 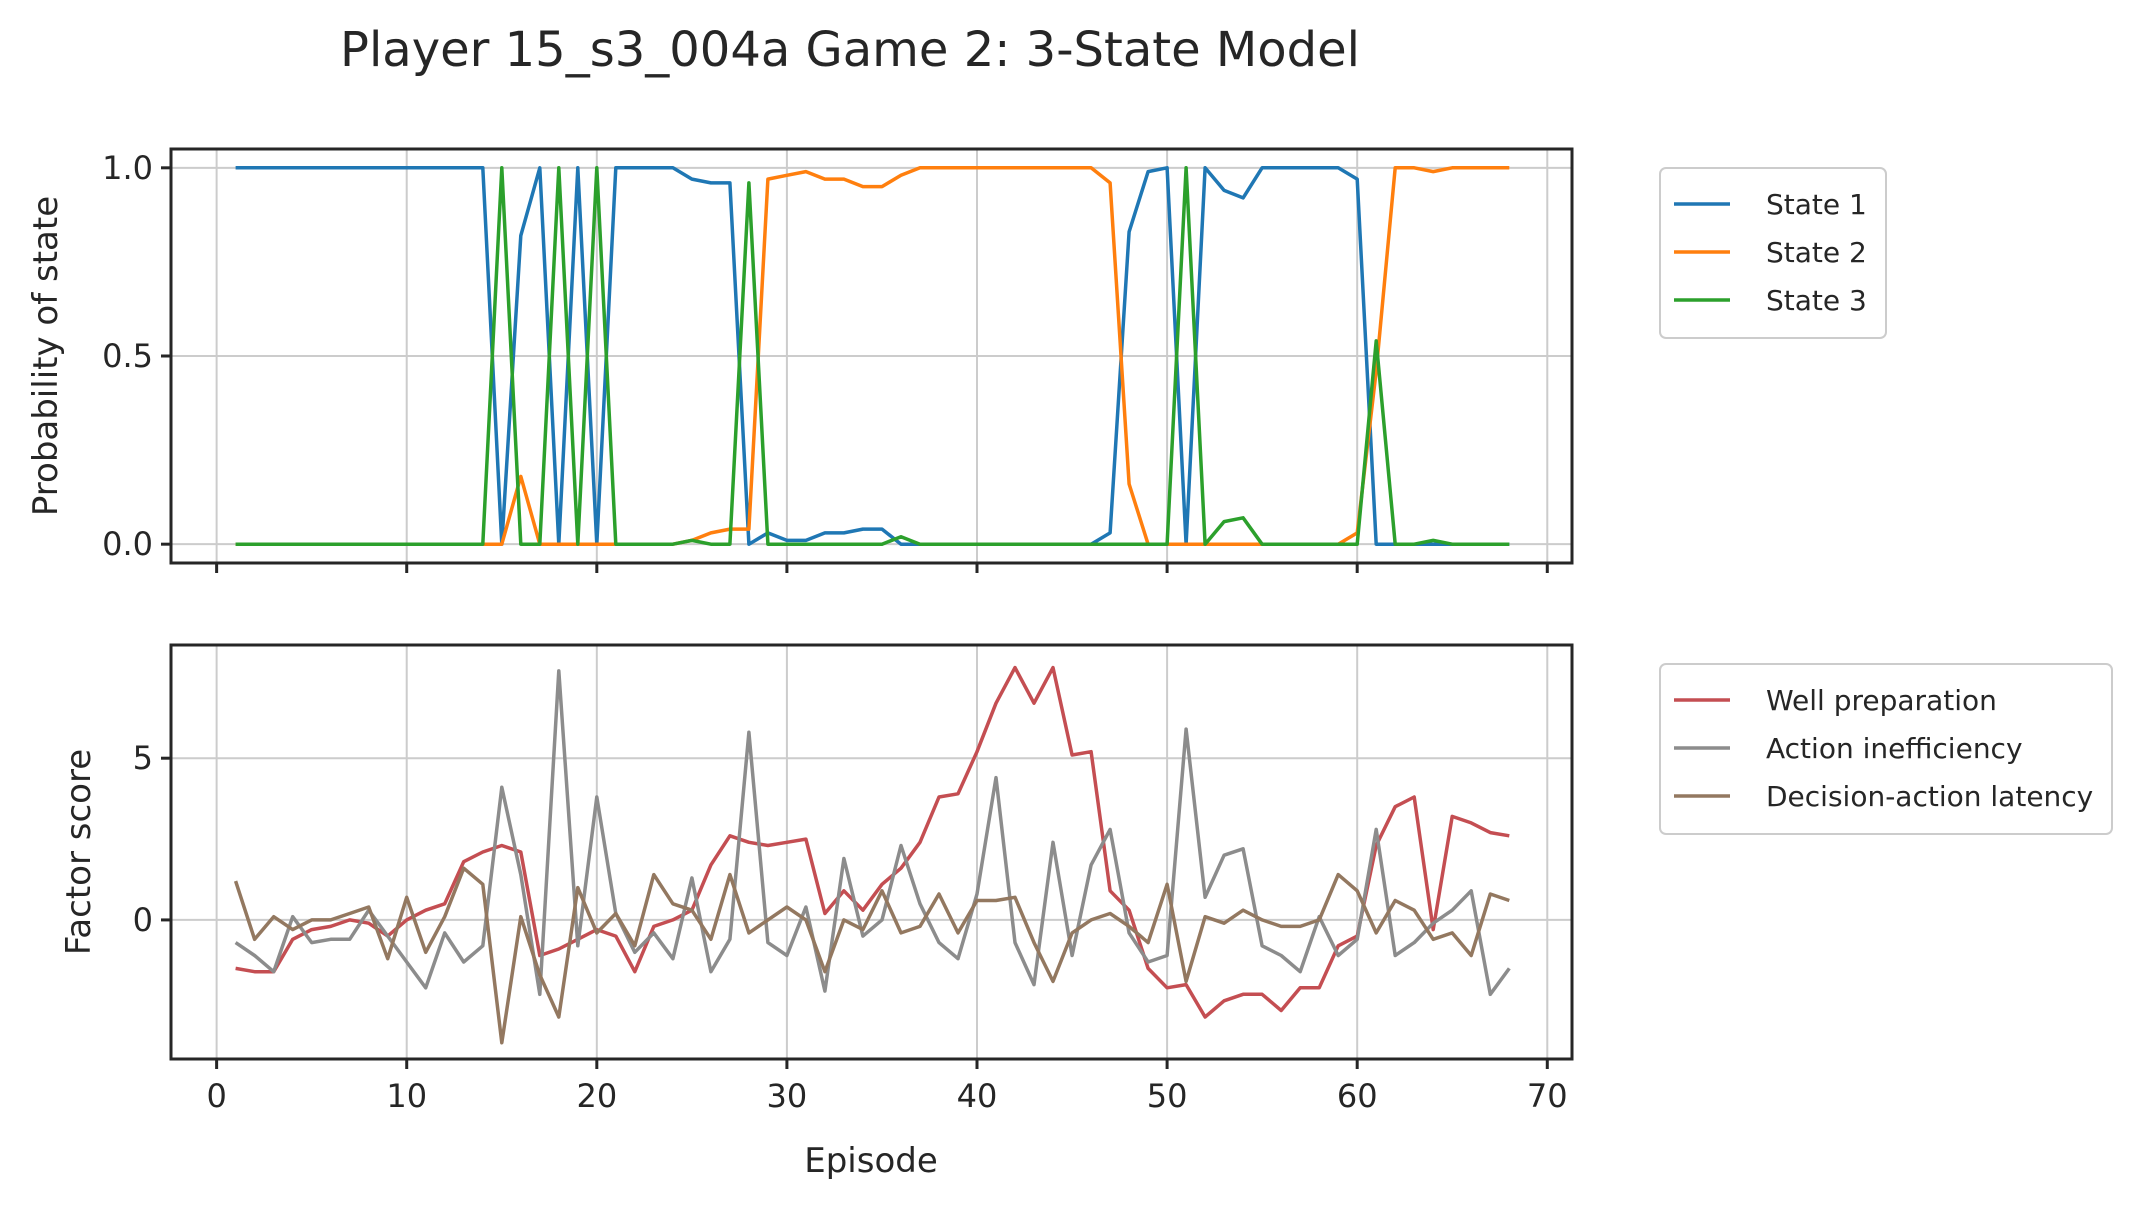 What do you see at coordinates (1357, 1096) in the screenshot?
I see `x-tick-label: 60` at bounding box center [1357, 1096].